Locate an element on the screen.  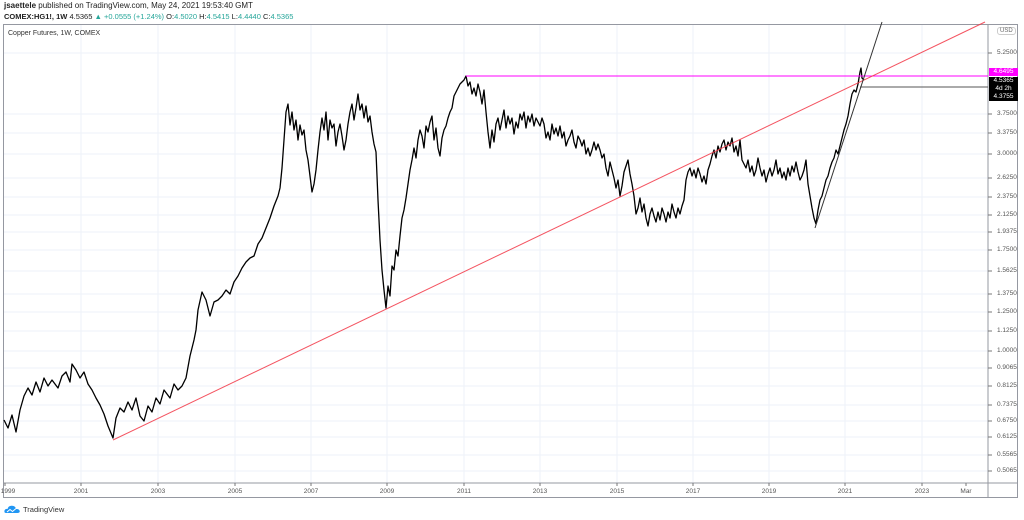
low-value: 4.4440 is located at coordinates (249, 16).